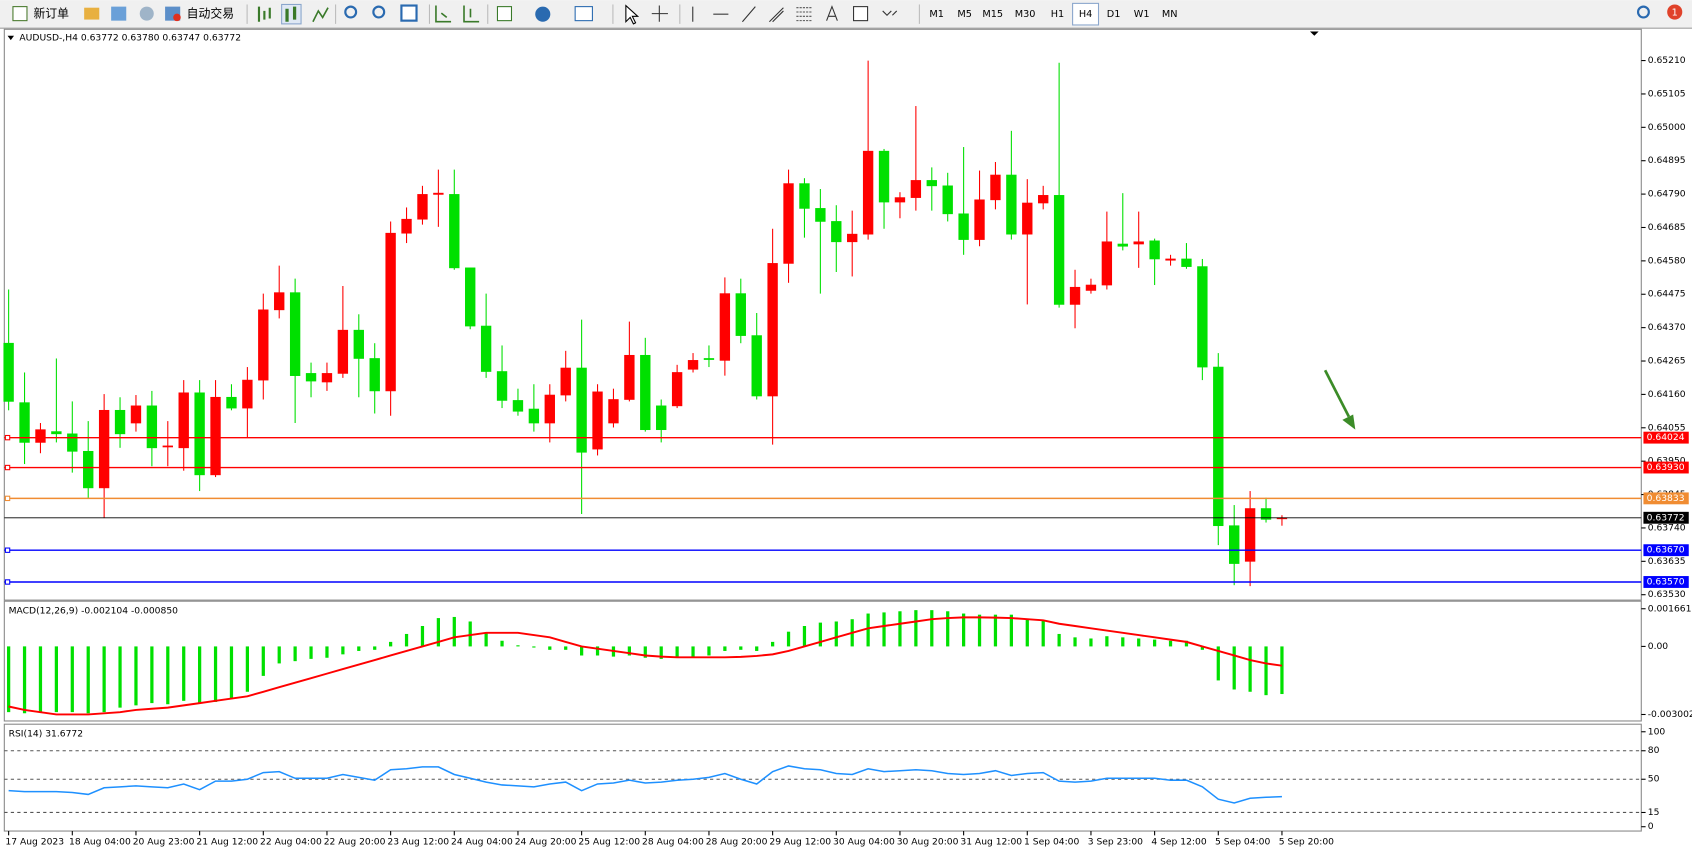 This screenshot has width=1692, height=856. I want to click on x-tick-label: 22 Aug 04:00, so click(291, 841).